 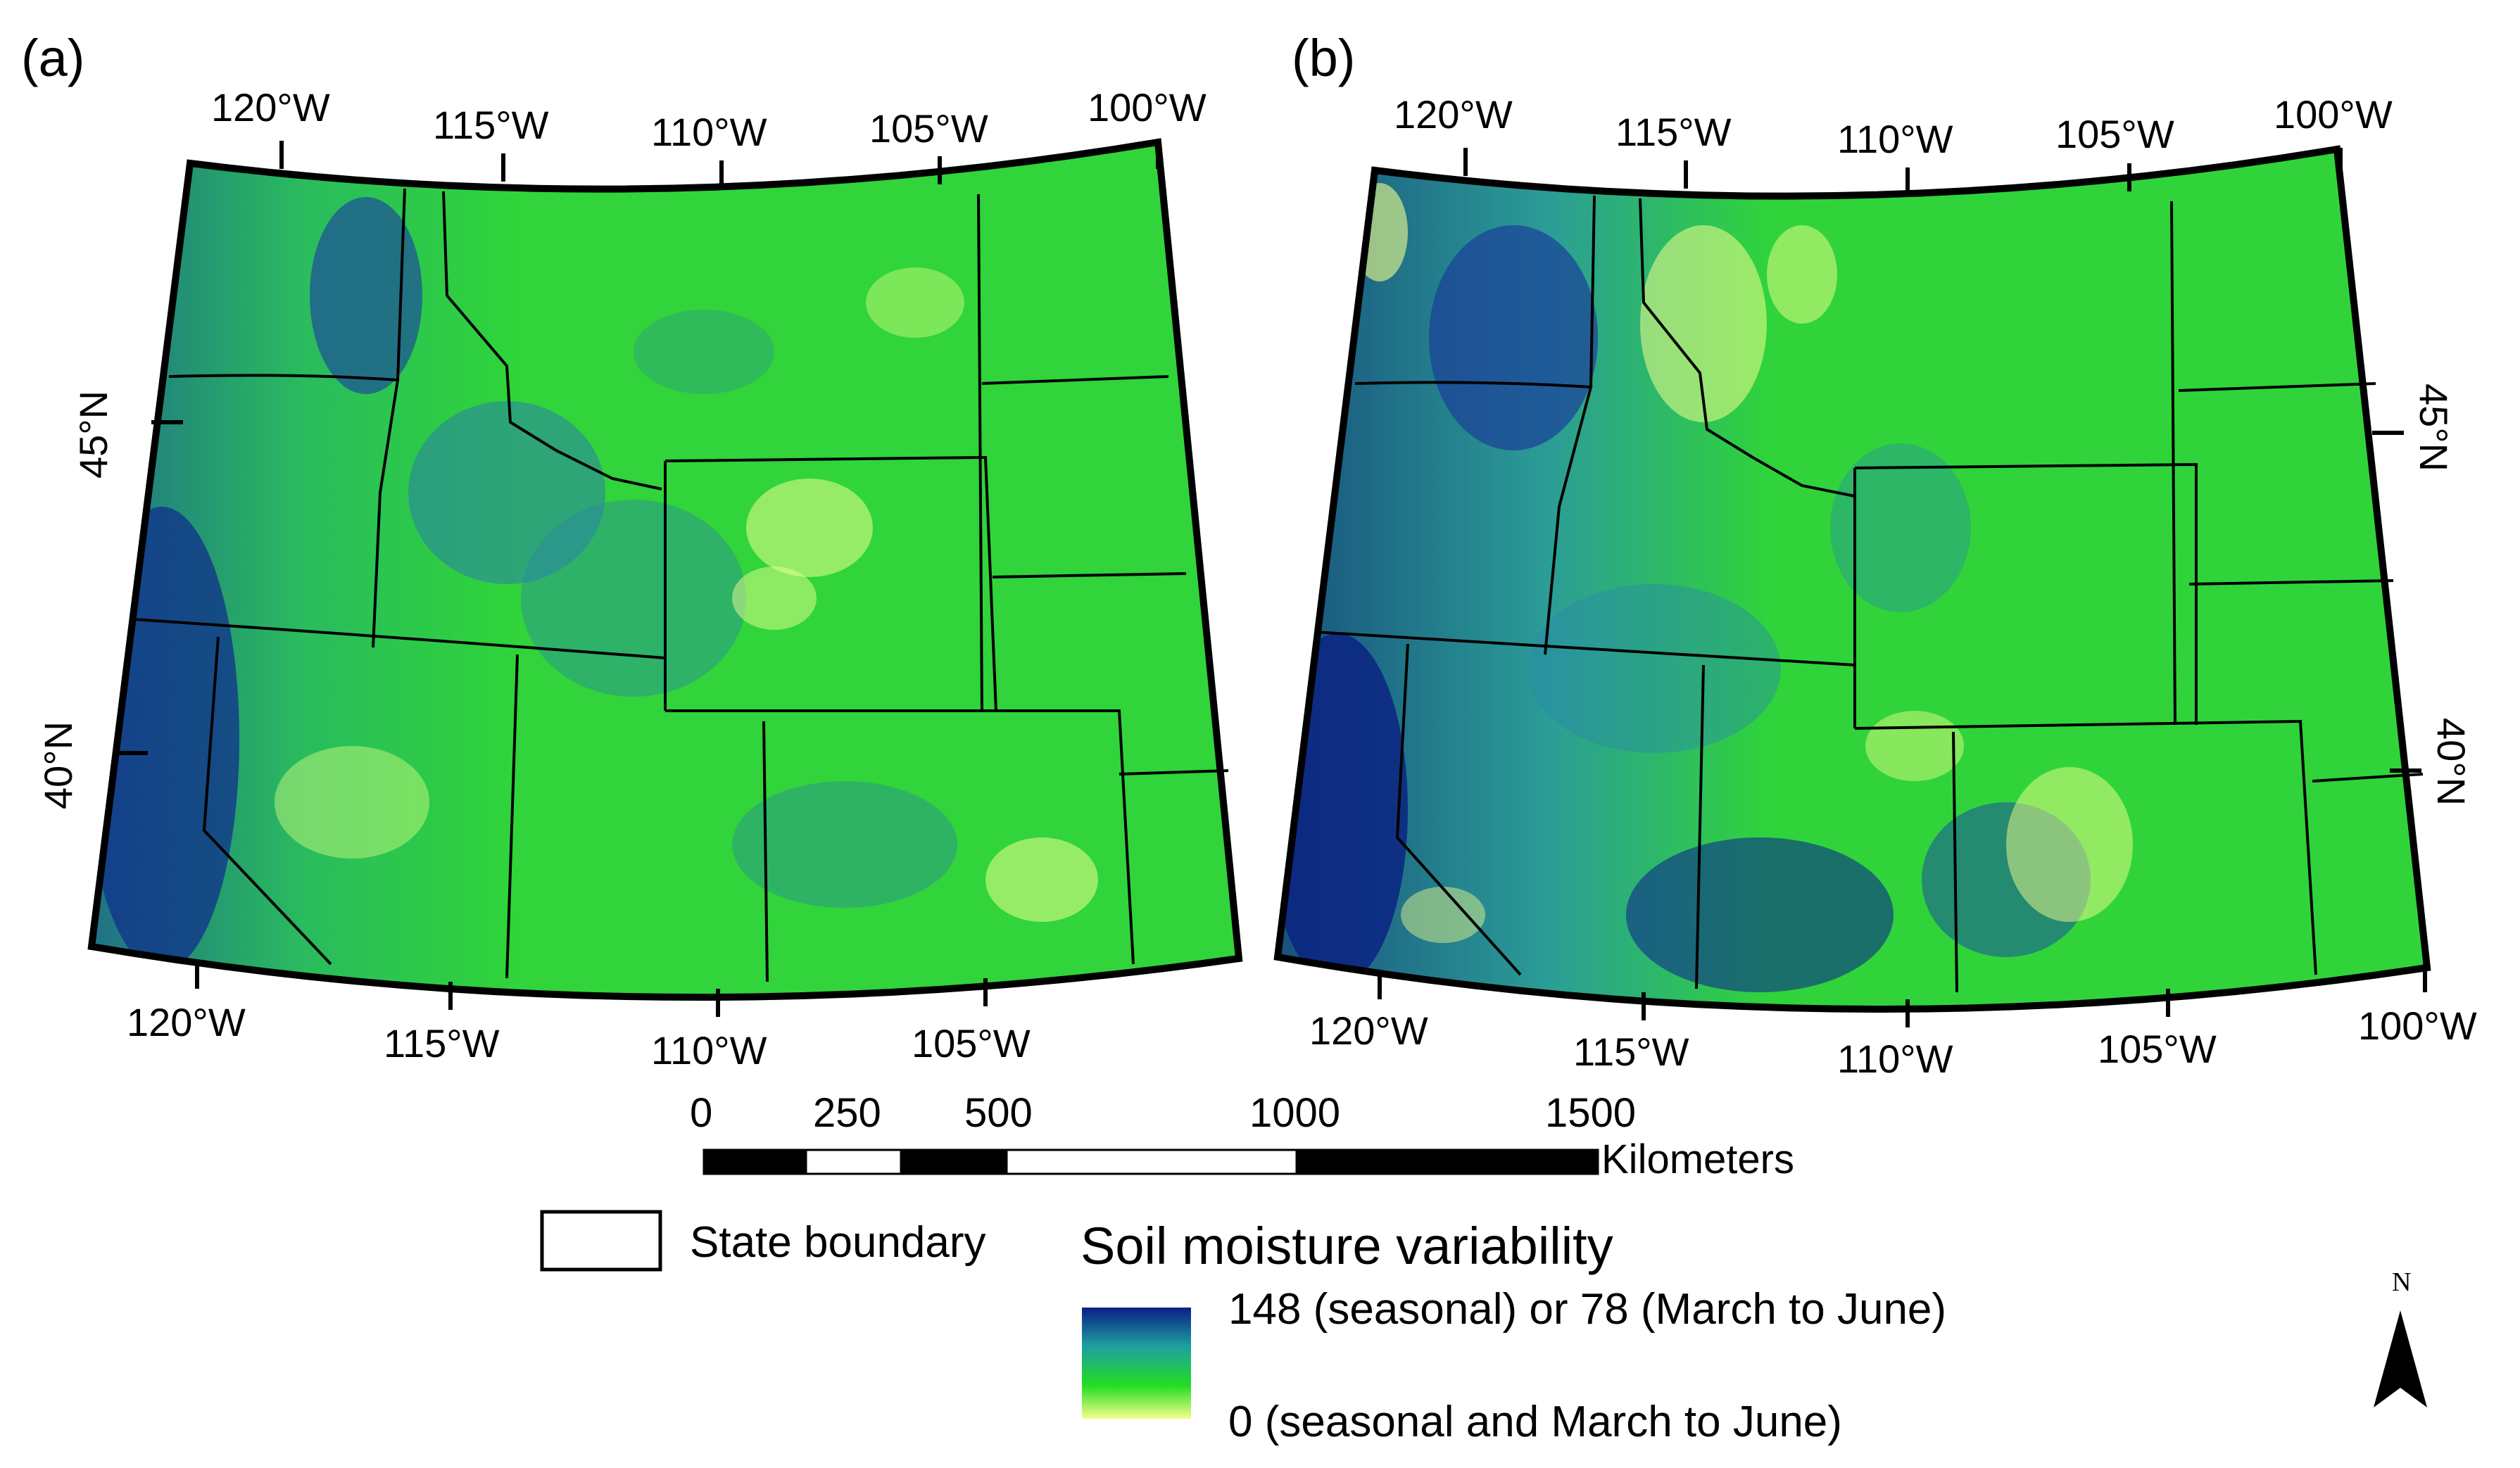 What do you see at coordinates (2451, 762) in the screenshot?
I see `panel-b-lat-label: 40°N` at bounding box center [2451, 762].